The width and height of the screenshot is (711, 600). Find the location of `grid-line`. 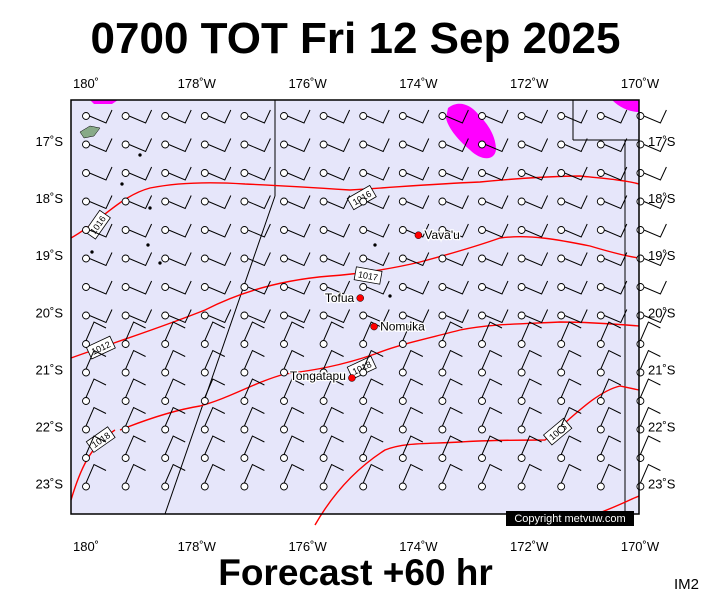

grid-line is located at coordinates (220, 355).